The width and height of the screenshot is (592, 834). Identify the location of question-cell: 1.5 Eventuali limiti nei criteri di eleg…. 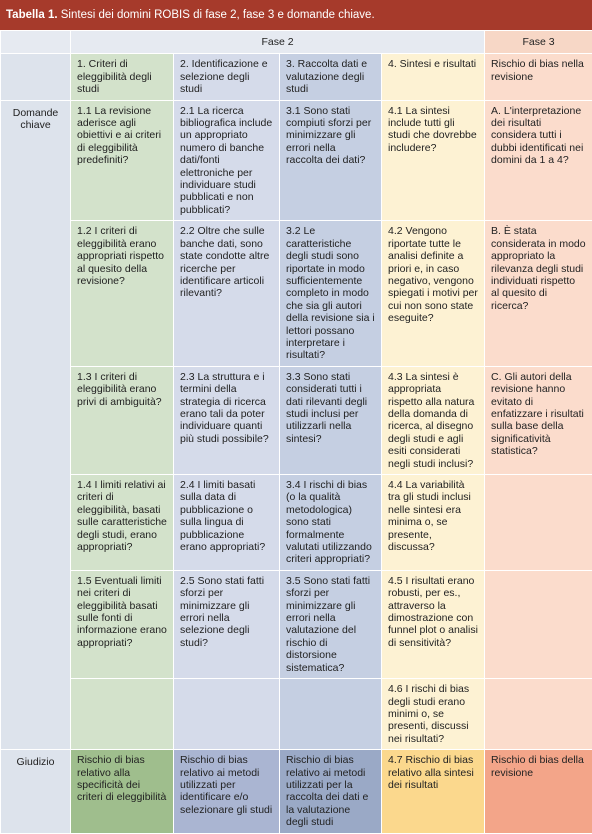
(122, 624).